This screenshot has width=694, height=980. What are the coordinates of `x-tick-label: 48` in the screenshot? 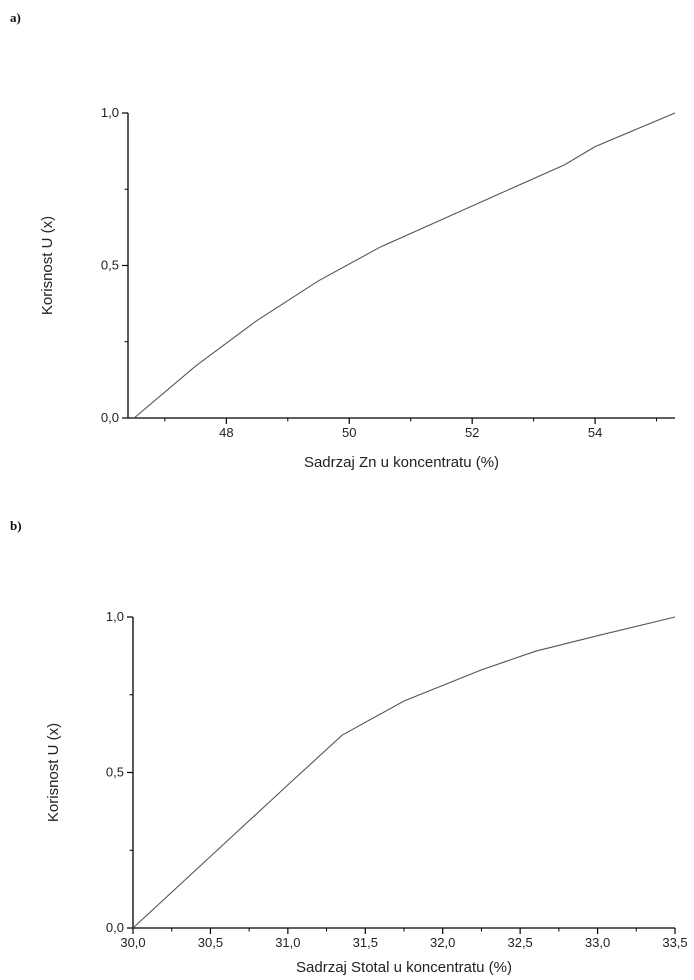 It's located at (226, 432).